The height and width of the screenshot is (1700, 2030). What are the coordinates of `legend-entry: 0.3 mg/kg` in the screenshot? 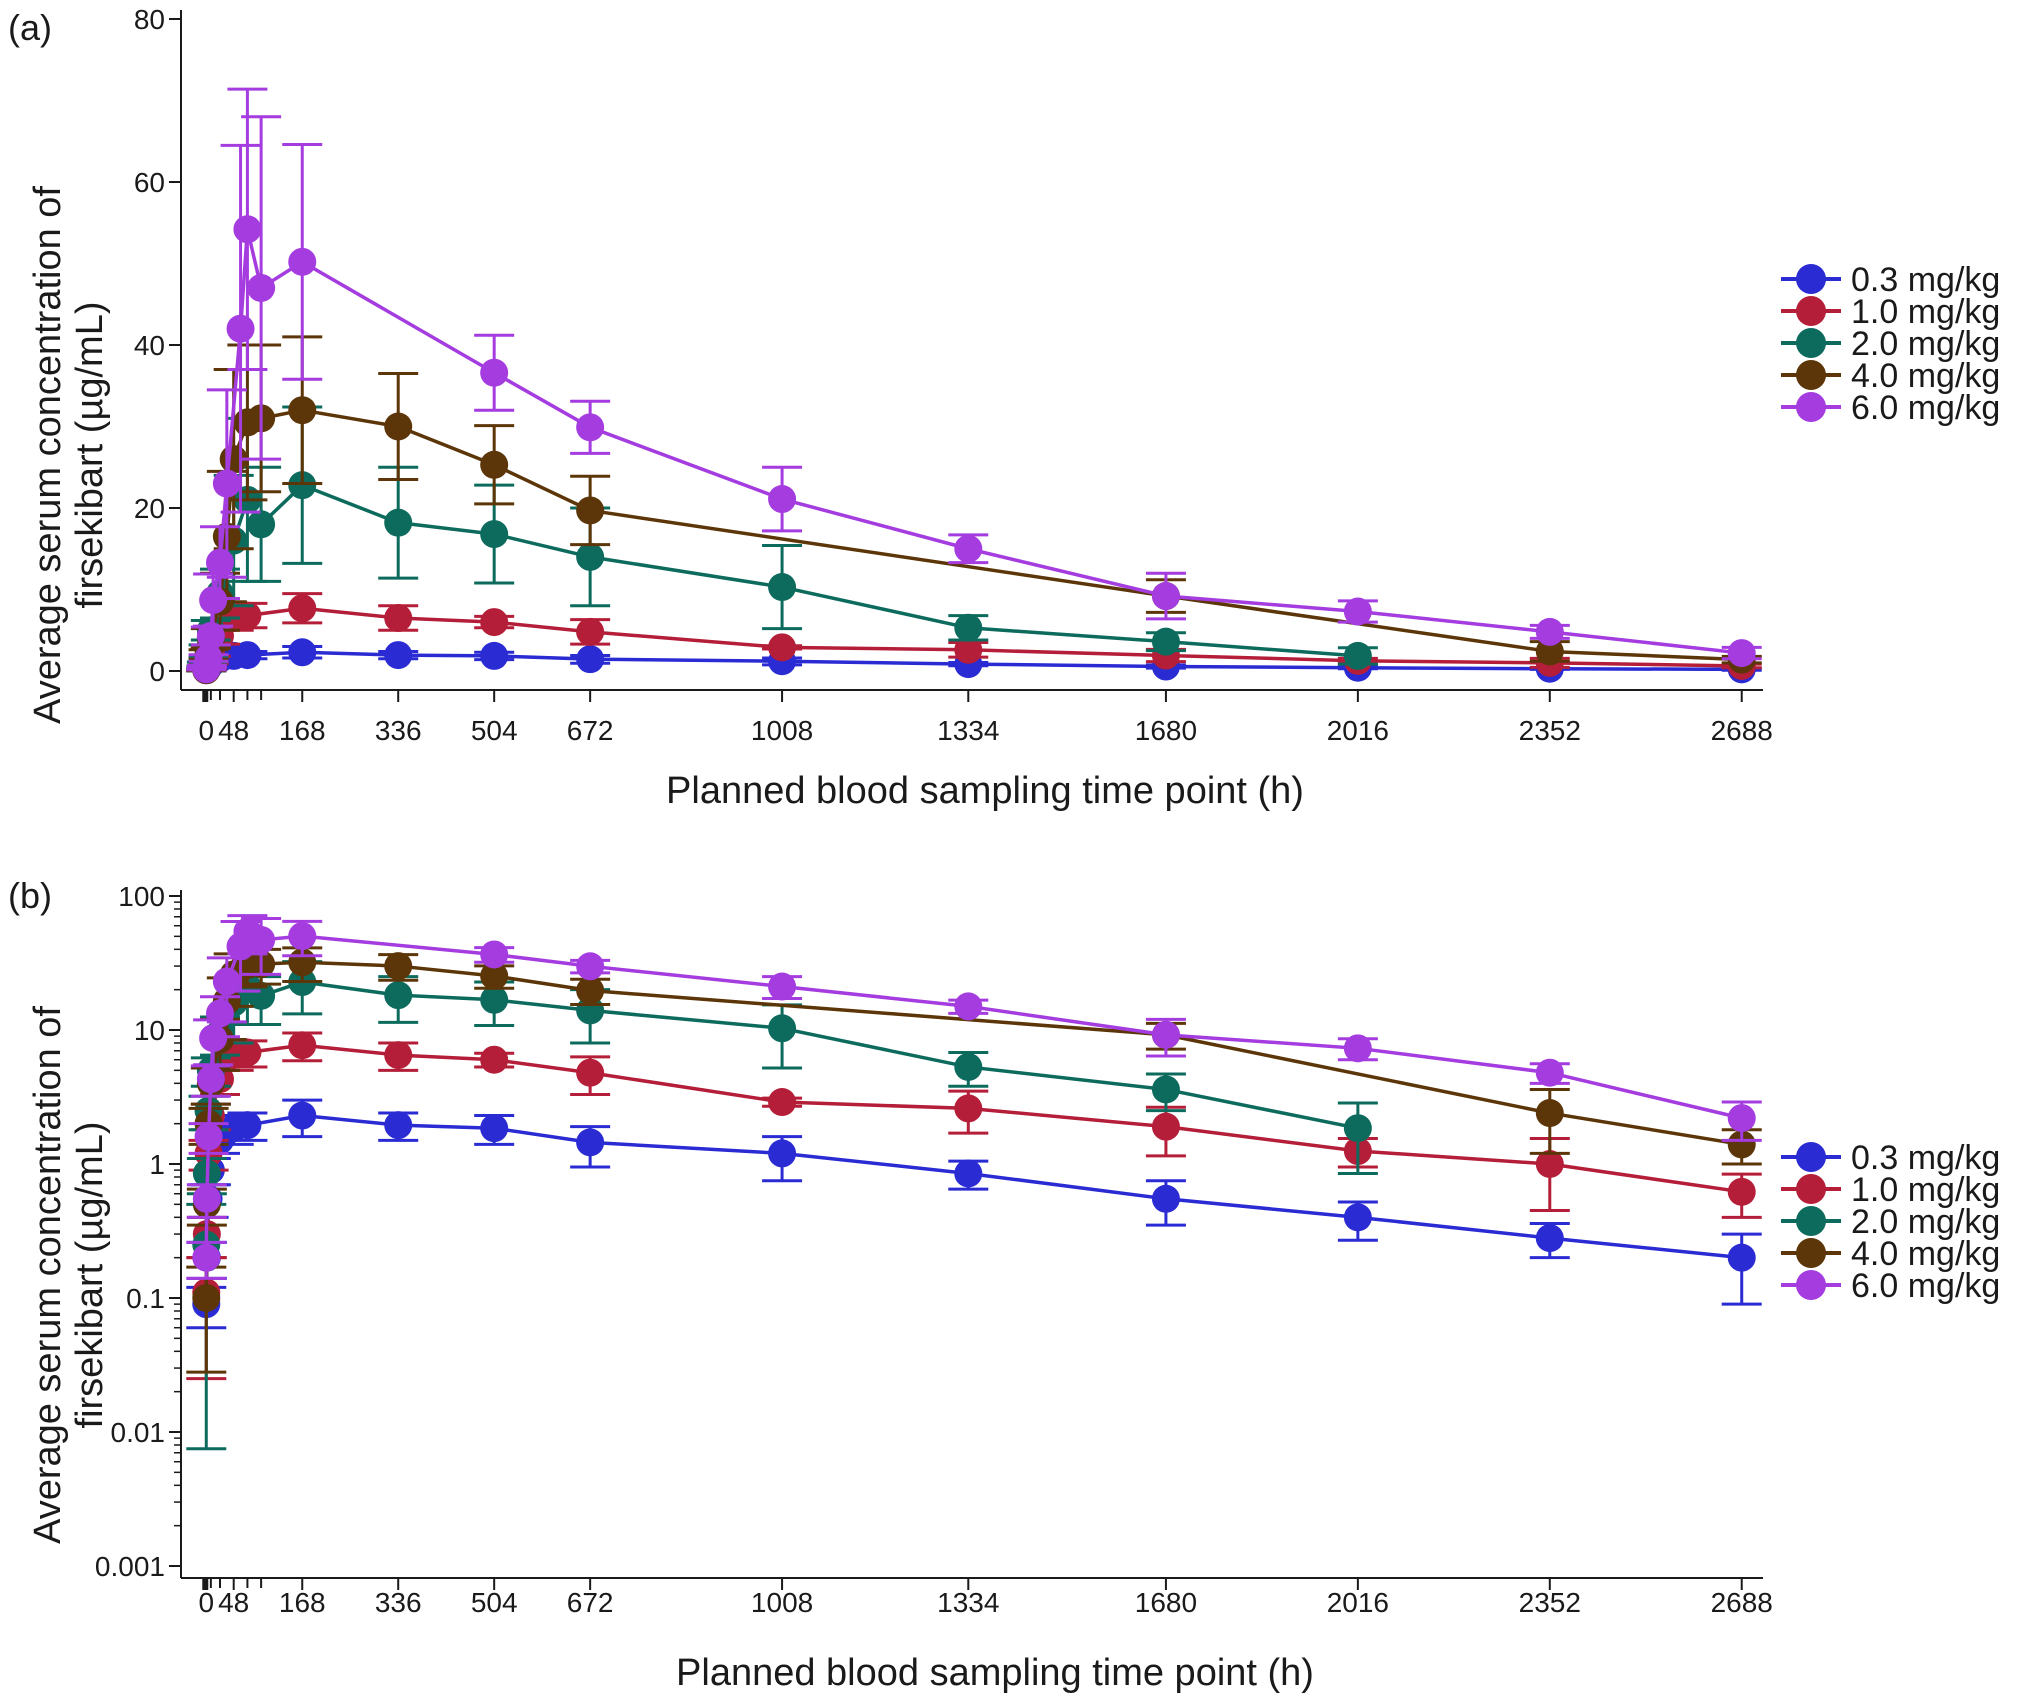 It's located at (1890, 280).